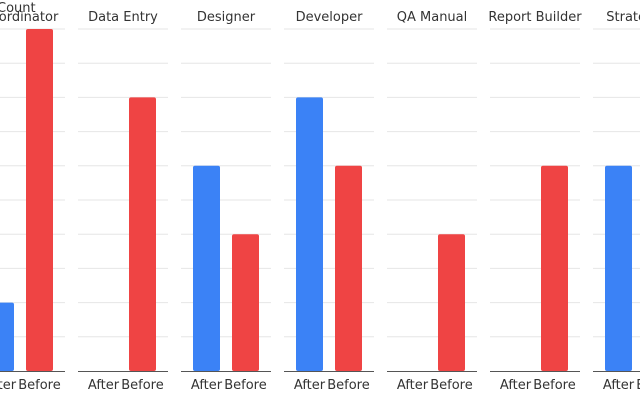  I want to click on x-tick-designer-before: Before, so click(245, 385).